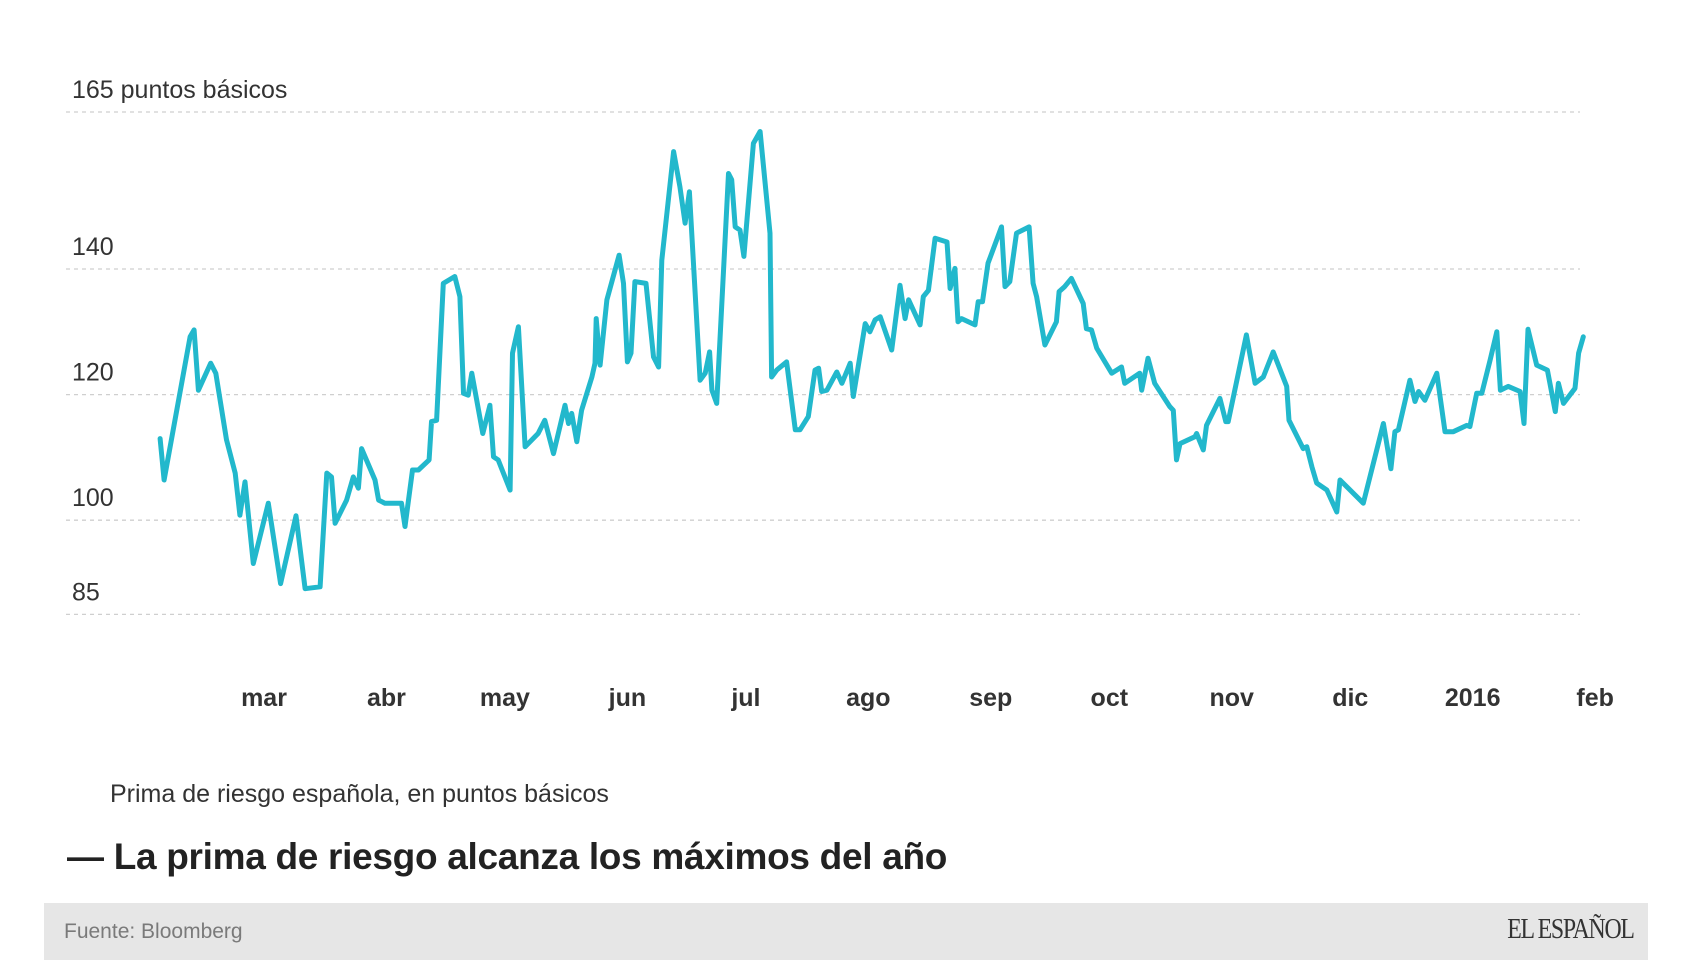 This screenshot has width=1706, height=960. I want to click on x-tick-label: may, so click(505, 698).